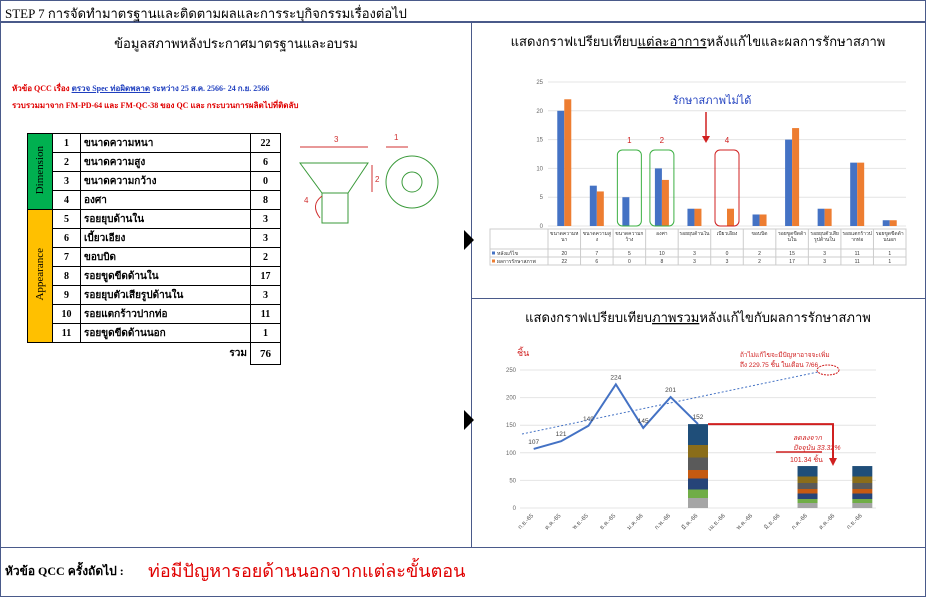 The height and width of the screenshot is (601, 926). What do you see at coordinates (662, 254) in the screenshot?
I see `data-label: 10` at bounding box center [662, 254].